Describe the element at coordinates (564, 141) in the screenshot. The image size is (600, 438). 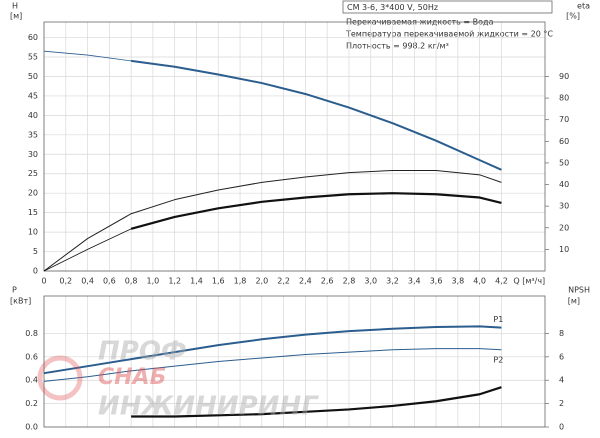
I see `y2-tick-label: 60` at that location.